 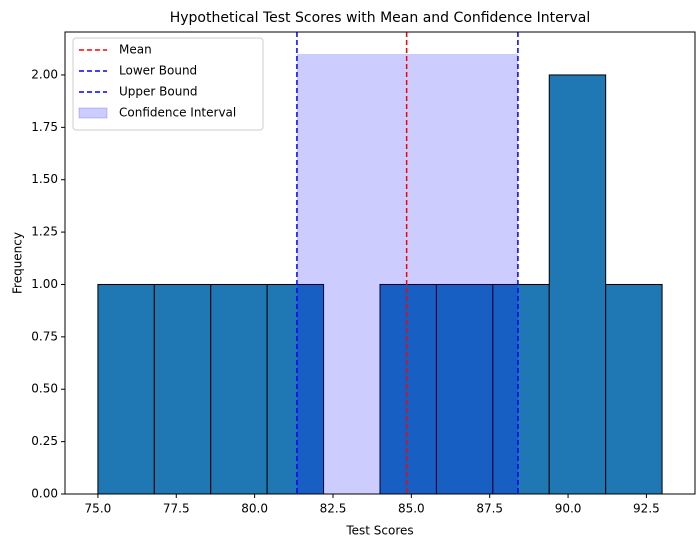 What do you see at coordinates (44, 232) in the screenshot?
I see `y-tick-label: 1.25` at bounding box center [44, 232].